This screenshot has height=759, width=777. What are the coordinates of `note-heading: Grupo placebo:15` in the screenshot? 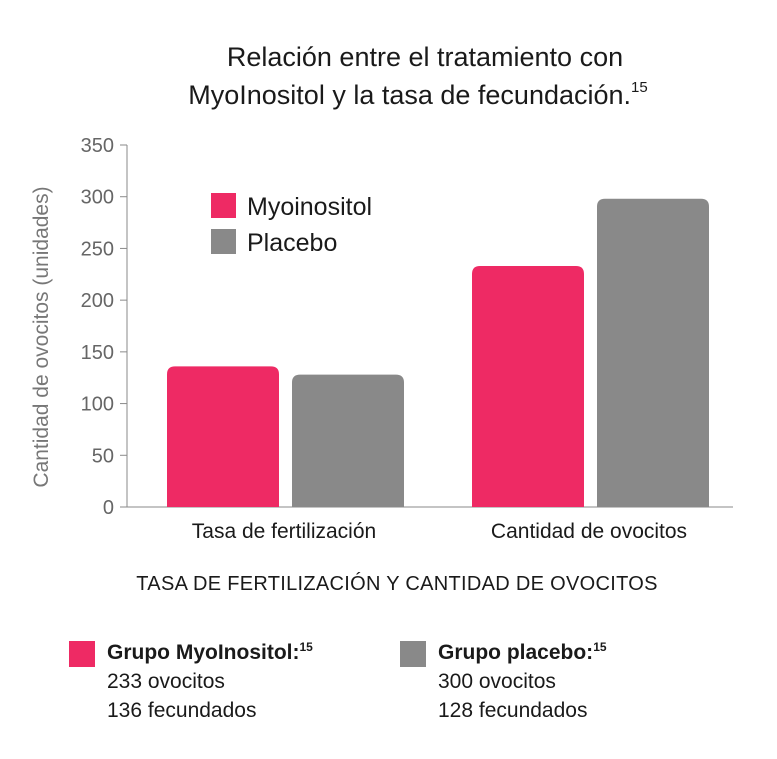 It's located at (522, 652).